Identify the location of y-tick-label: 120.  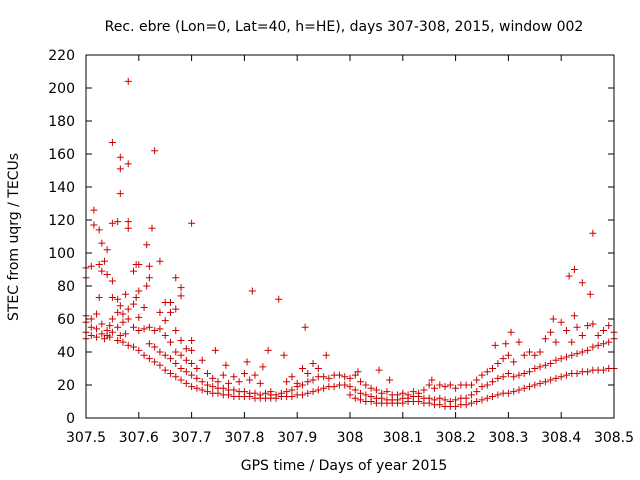
(61, 221).